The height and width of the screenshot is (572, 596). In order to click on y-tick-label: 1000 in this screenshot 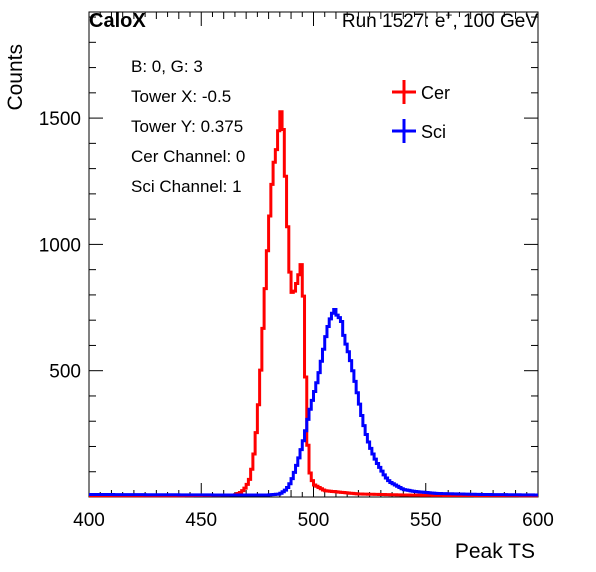, I will do `click(60, 245)`.